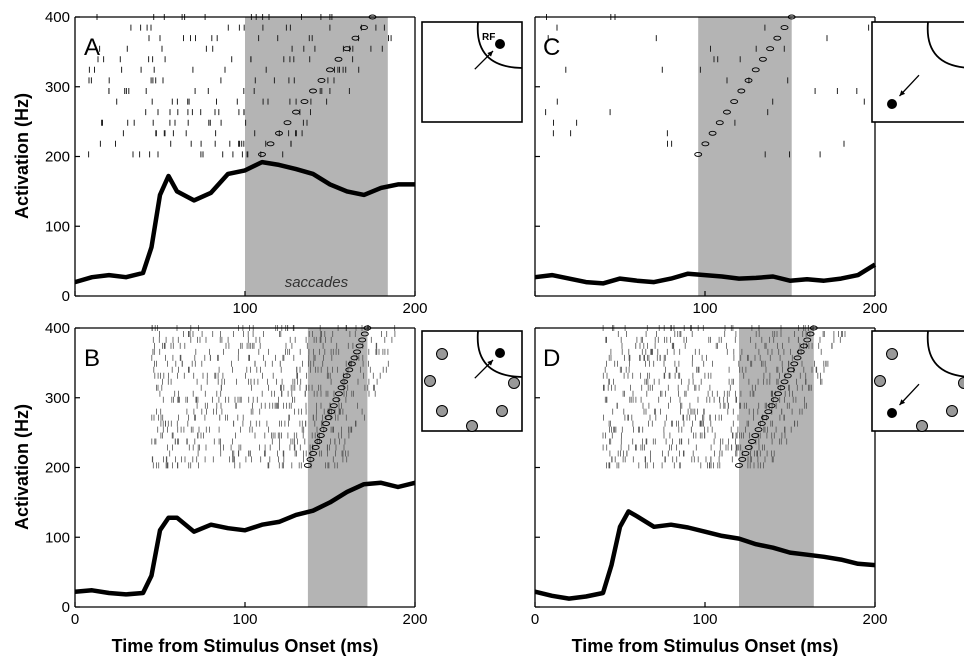  I want to click on inset-b, so click(472, 381).